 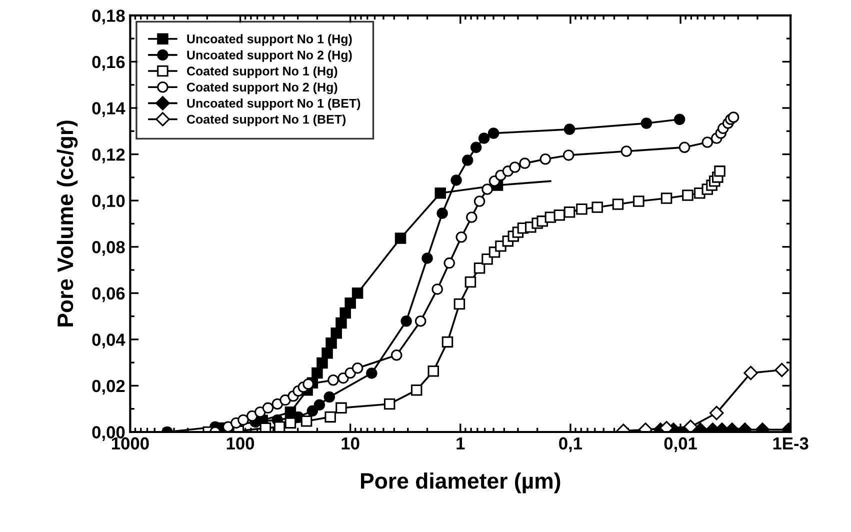 What do you see at coordinates (108, 63) in the screenshot?
I see `y-tick-label: 0,16` at bounding box center [108, 63].